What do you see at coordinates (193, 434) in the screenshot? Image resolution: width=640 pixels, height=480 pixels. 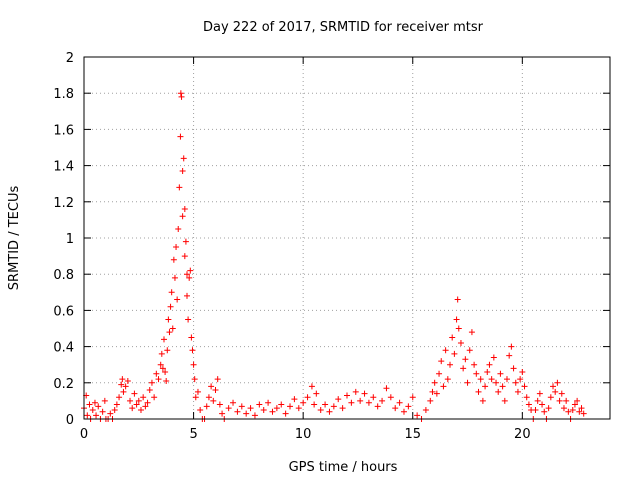 I see `x-tick-label: 5` at bounding box center [193, 434].